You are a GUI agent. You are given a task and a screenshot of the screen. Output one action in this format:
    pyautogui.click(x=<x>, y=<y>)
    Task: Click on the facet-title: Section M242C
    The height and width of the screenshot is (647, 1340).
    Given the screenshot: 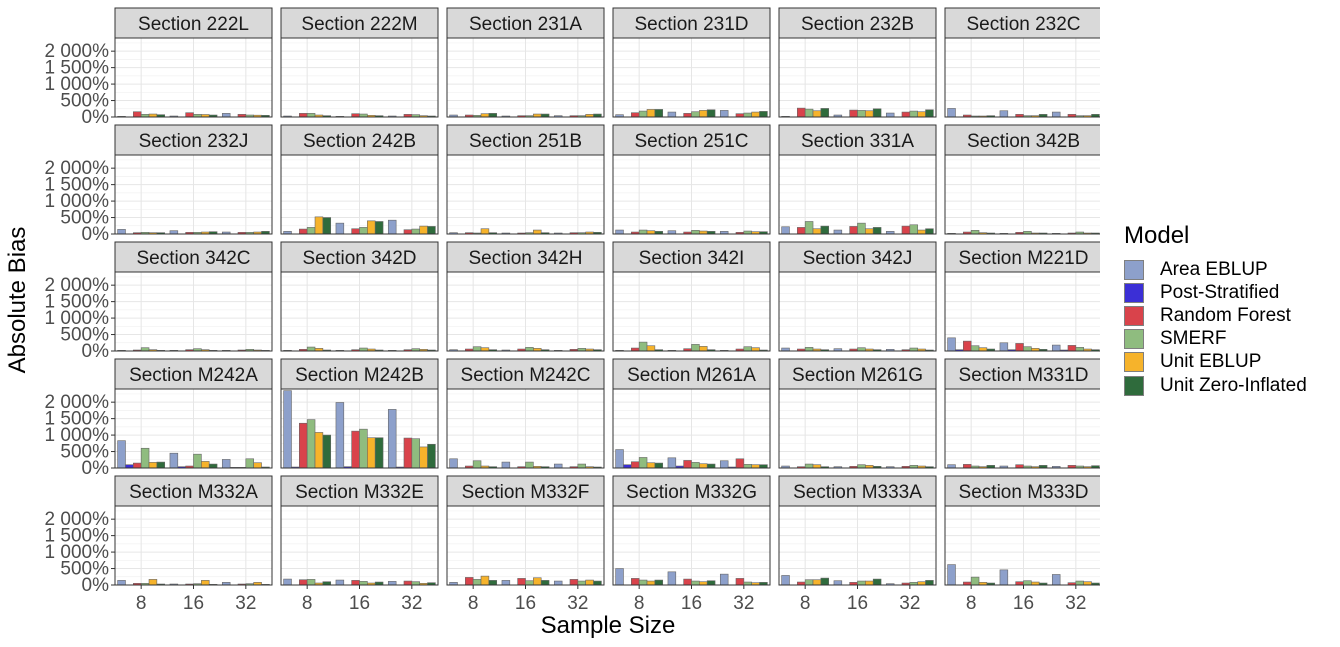 What is the action you would take?
    pyautogui.click(x=526, y=375)
    